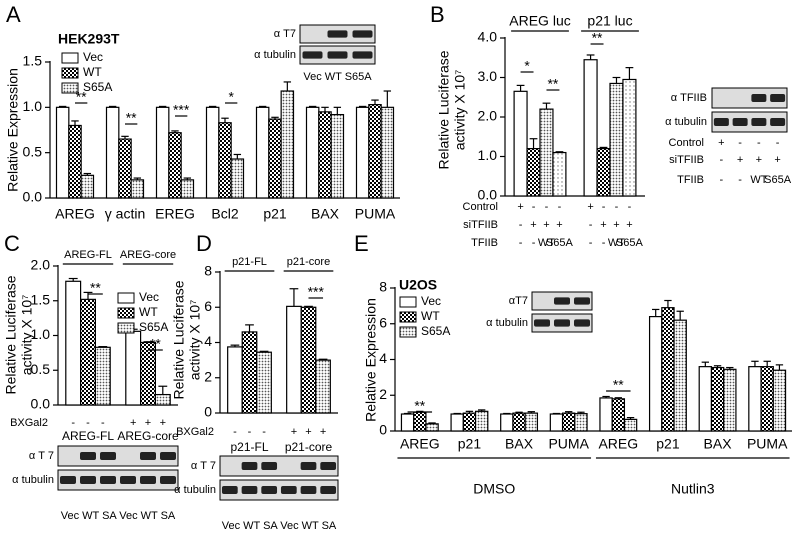 This screenshot has height=533, width=805. I want to click on significance-label: ***, so click(316, 292).